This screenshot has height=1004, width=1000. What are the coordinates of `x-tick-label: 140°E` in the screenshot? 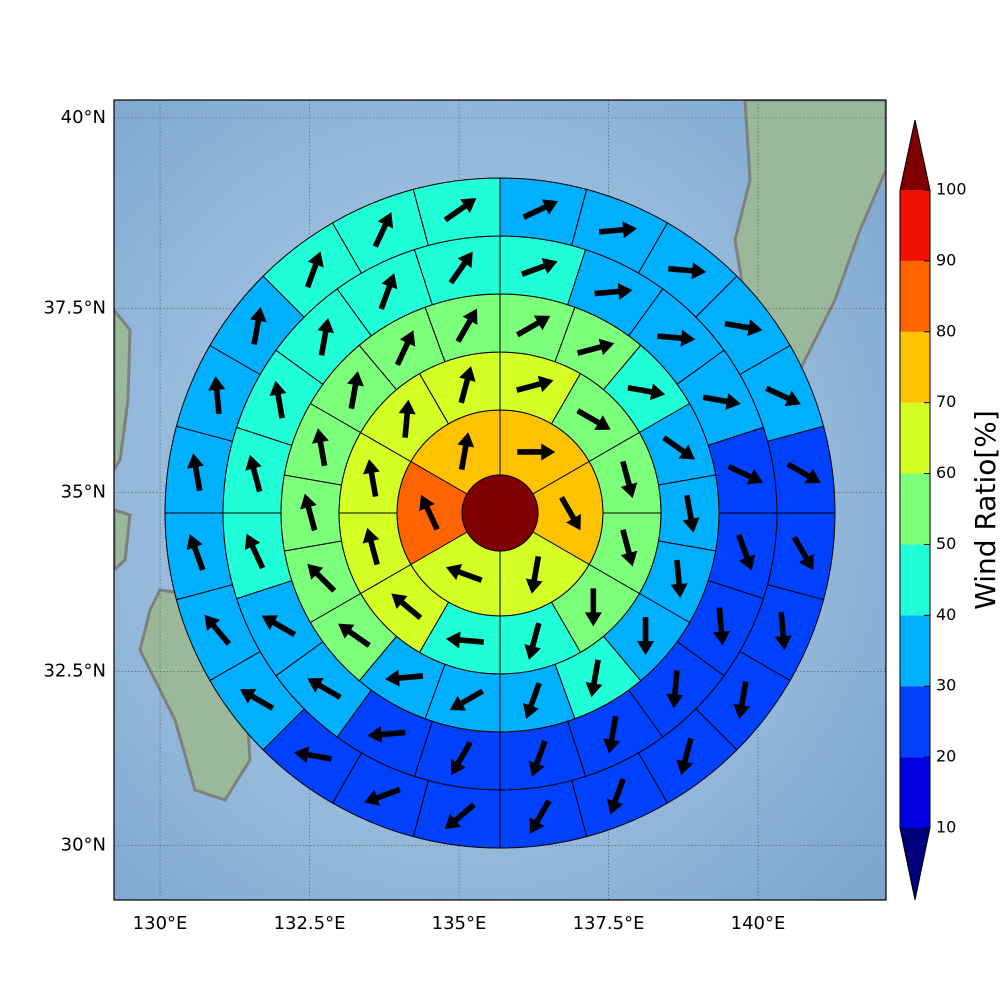 It's located at (758, 923).